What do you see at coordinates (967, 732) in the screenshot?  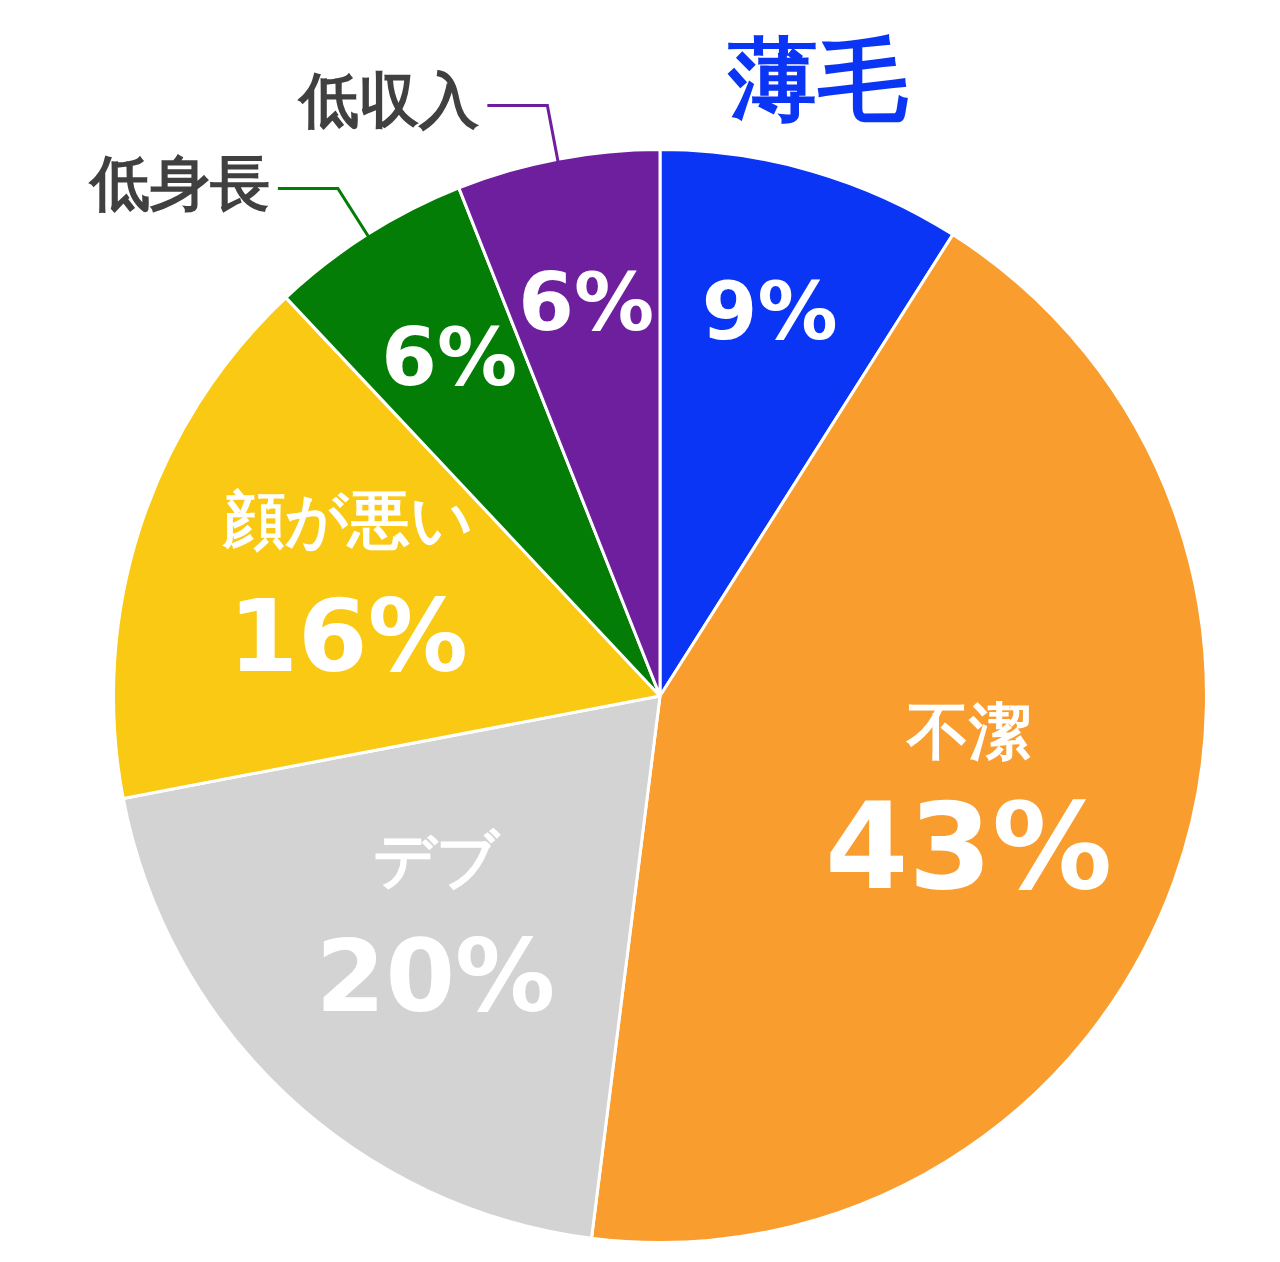 I see `slice-label: 不潔` at bounding box center [967, 732].